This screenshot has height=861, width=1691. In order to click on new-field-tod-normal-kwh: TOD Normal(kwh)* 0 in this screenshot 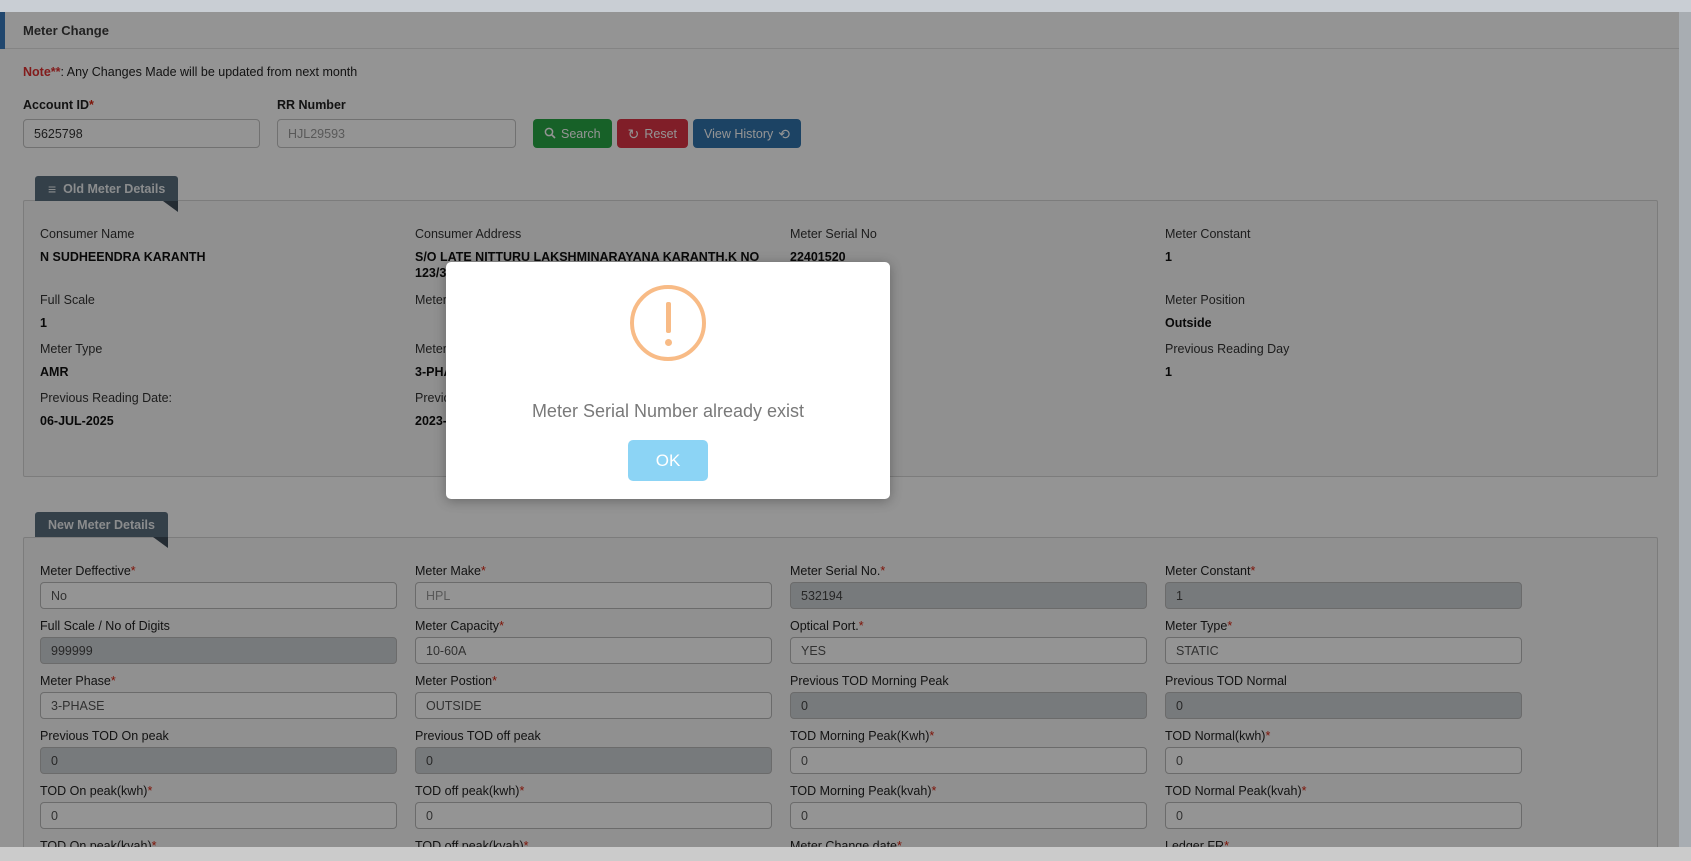, I will do `click(1352, 756)`.